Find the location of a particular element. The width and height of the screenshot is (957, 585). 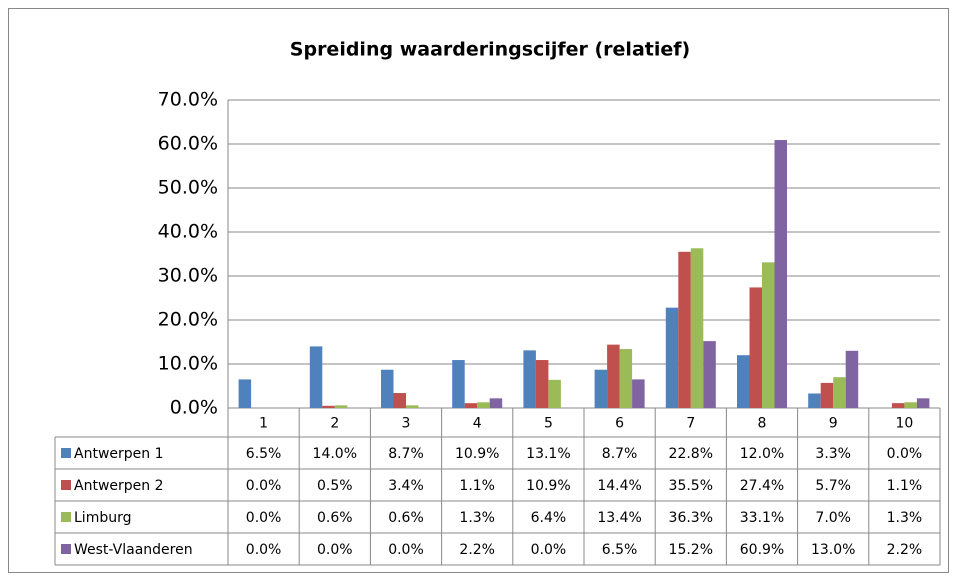

x-tick-label: 6 is located at coordinates (619, 424).